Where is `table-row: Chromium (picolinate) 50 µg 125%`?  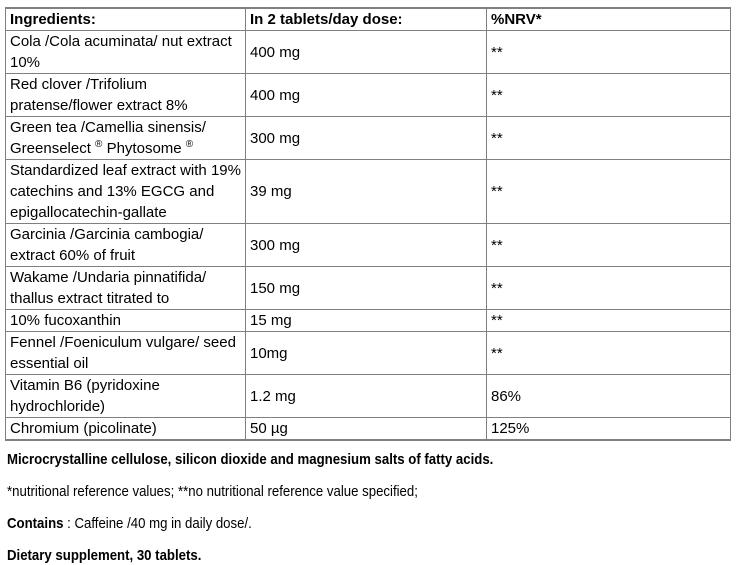
table-row: Chromium (picolinate) 50 µg 125% is located at coordinates (368, 429).